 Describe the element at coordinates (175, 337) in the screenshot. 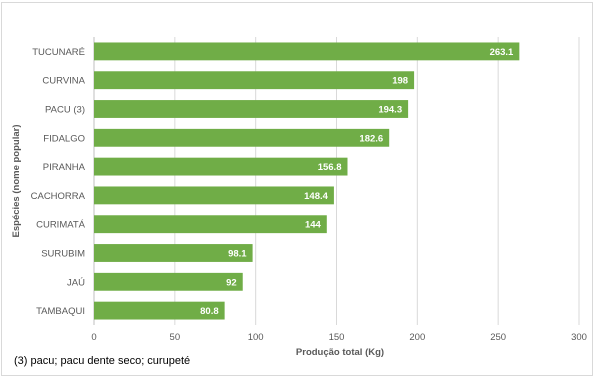

I see `x-tick-label: 50` at that location.